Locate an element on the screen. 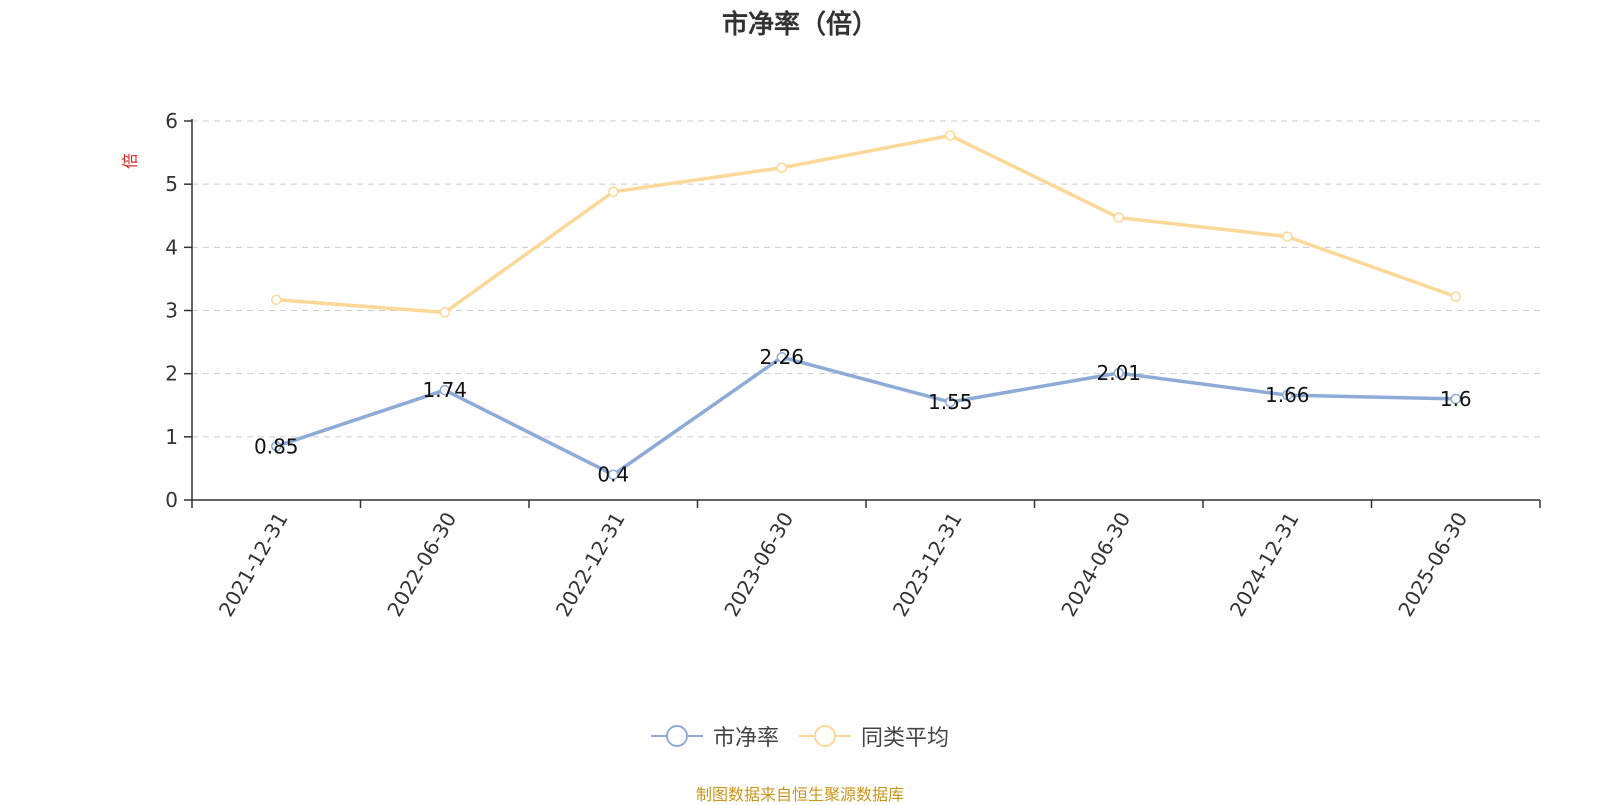  data-label: 0.85 is located at coordinates (276, 446).